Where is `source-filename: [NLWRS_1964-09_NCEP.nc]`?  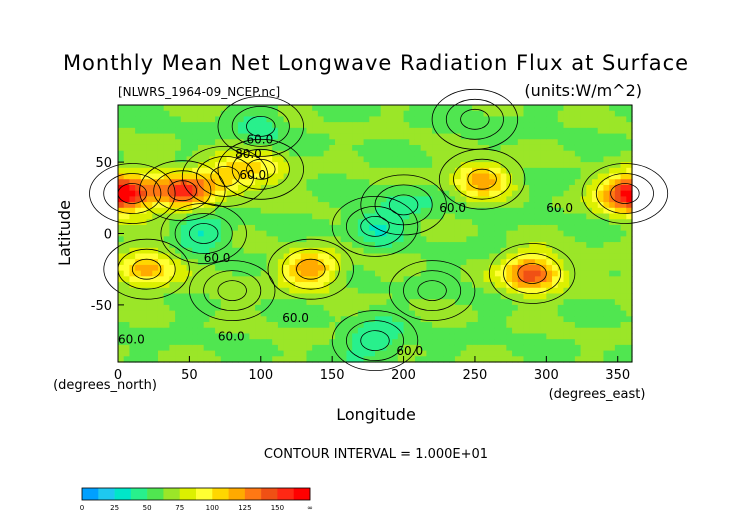
source-filename: [NLWRS_1964-09_NCEP.nc] is located at coordinates (199, 92).